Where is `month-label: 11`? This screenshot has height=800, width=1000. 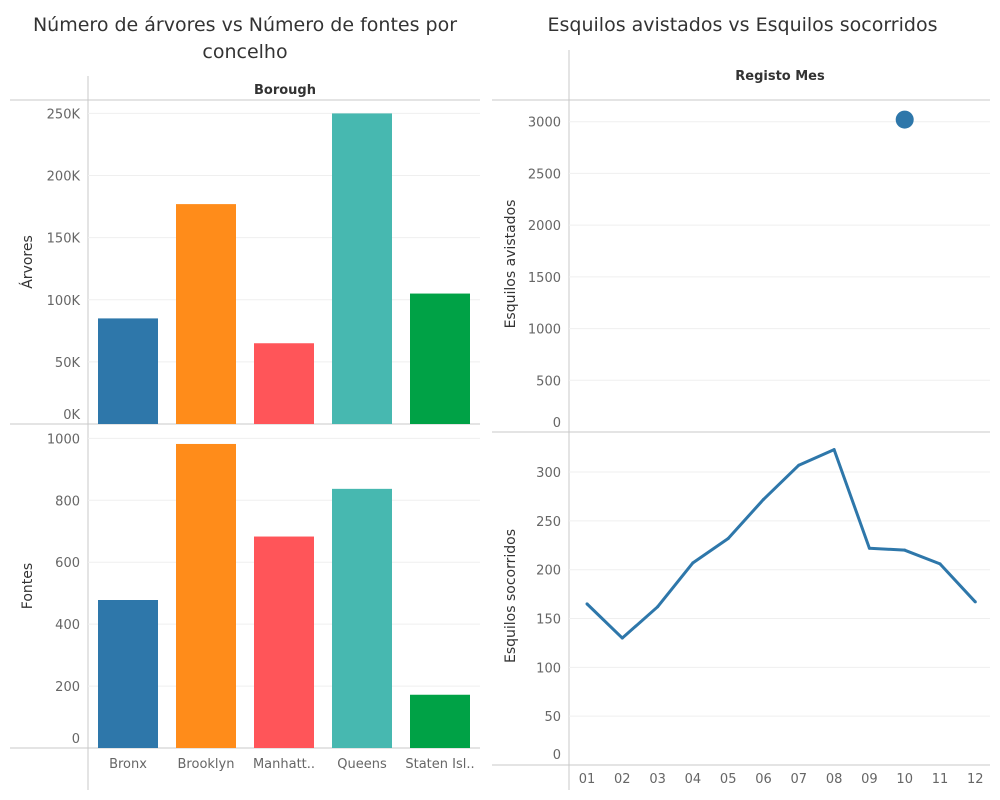
month-label: 11 is located at coordinates (940, 779).